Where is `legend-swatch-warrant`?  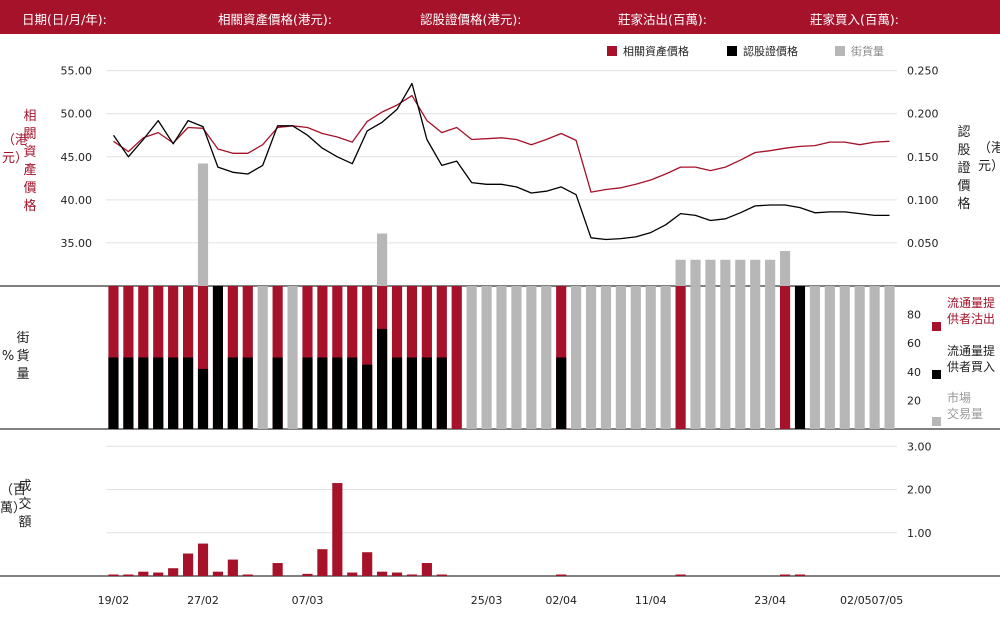 legend-swatch-warrant is located at coordinates (732, 51).